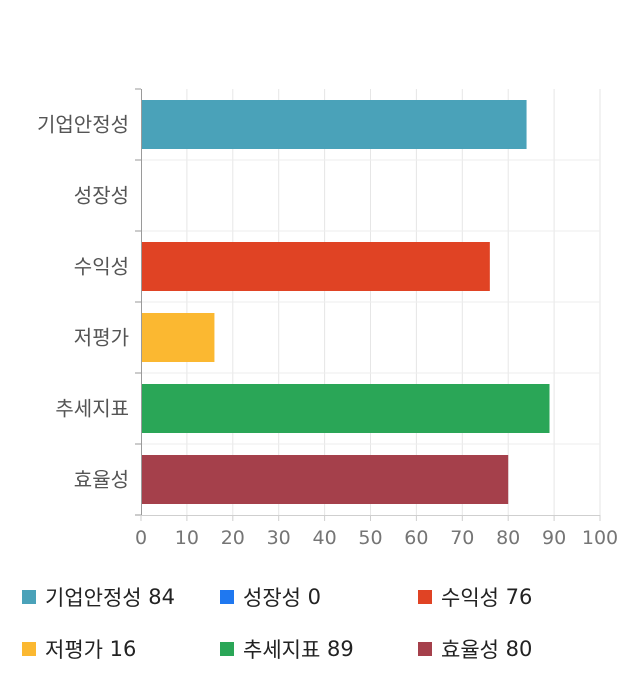 This screenshot has width=640, height=700. What do you see at coordinates (123, 649) in the screenshot?
I see `legend-value: 16` at bounding box center [123, 649].